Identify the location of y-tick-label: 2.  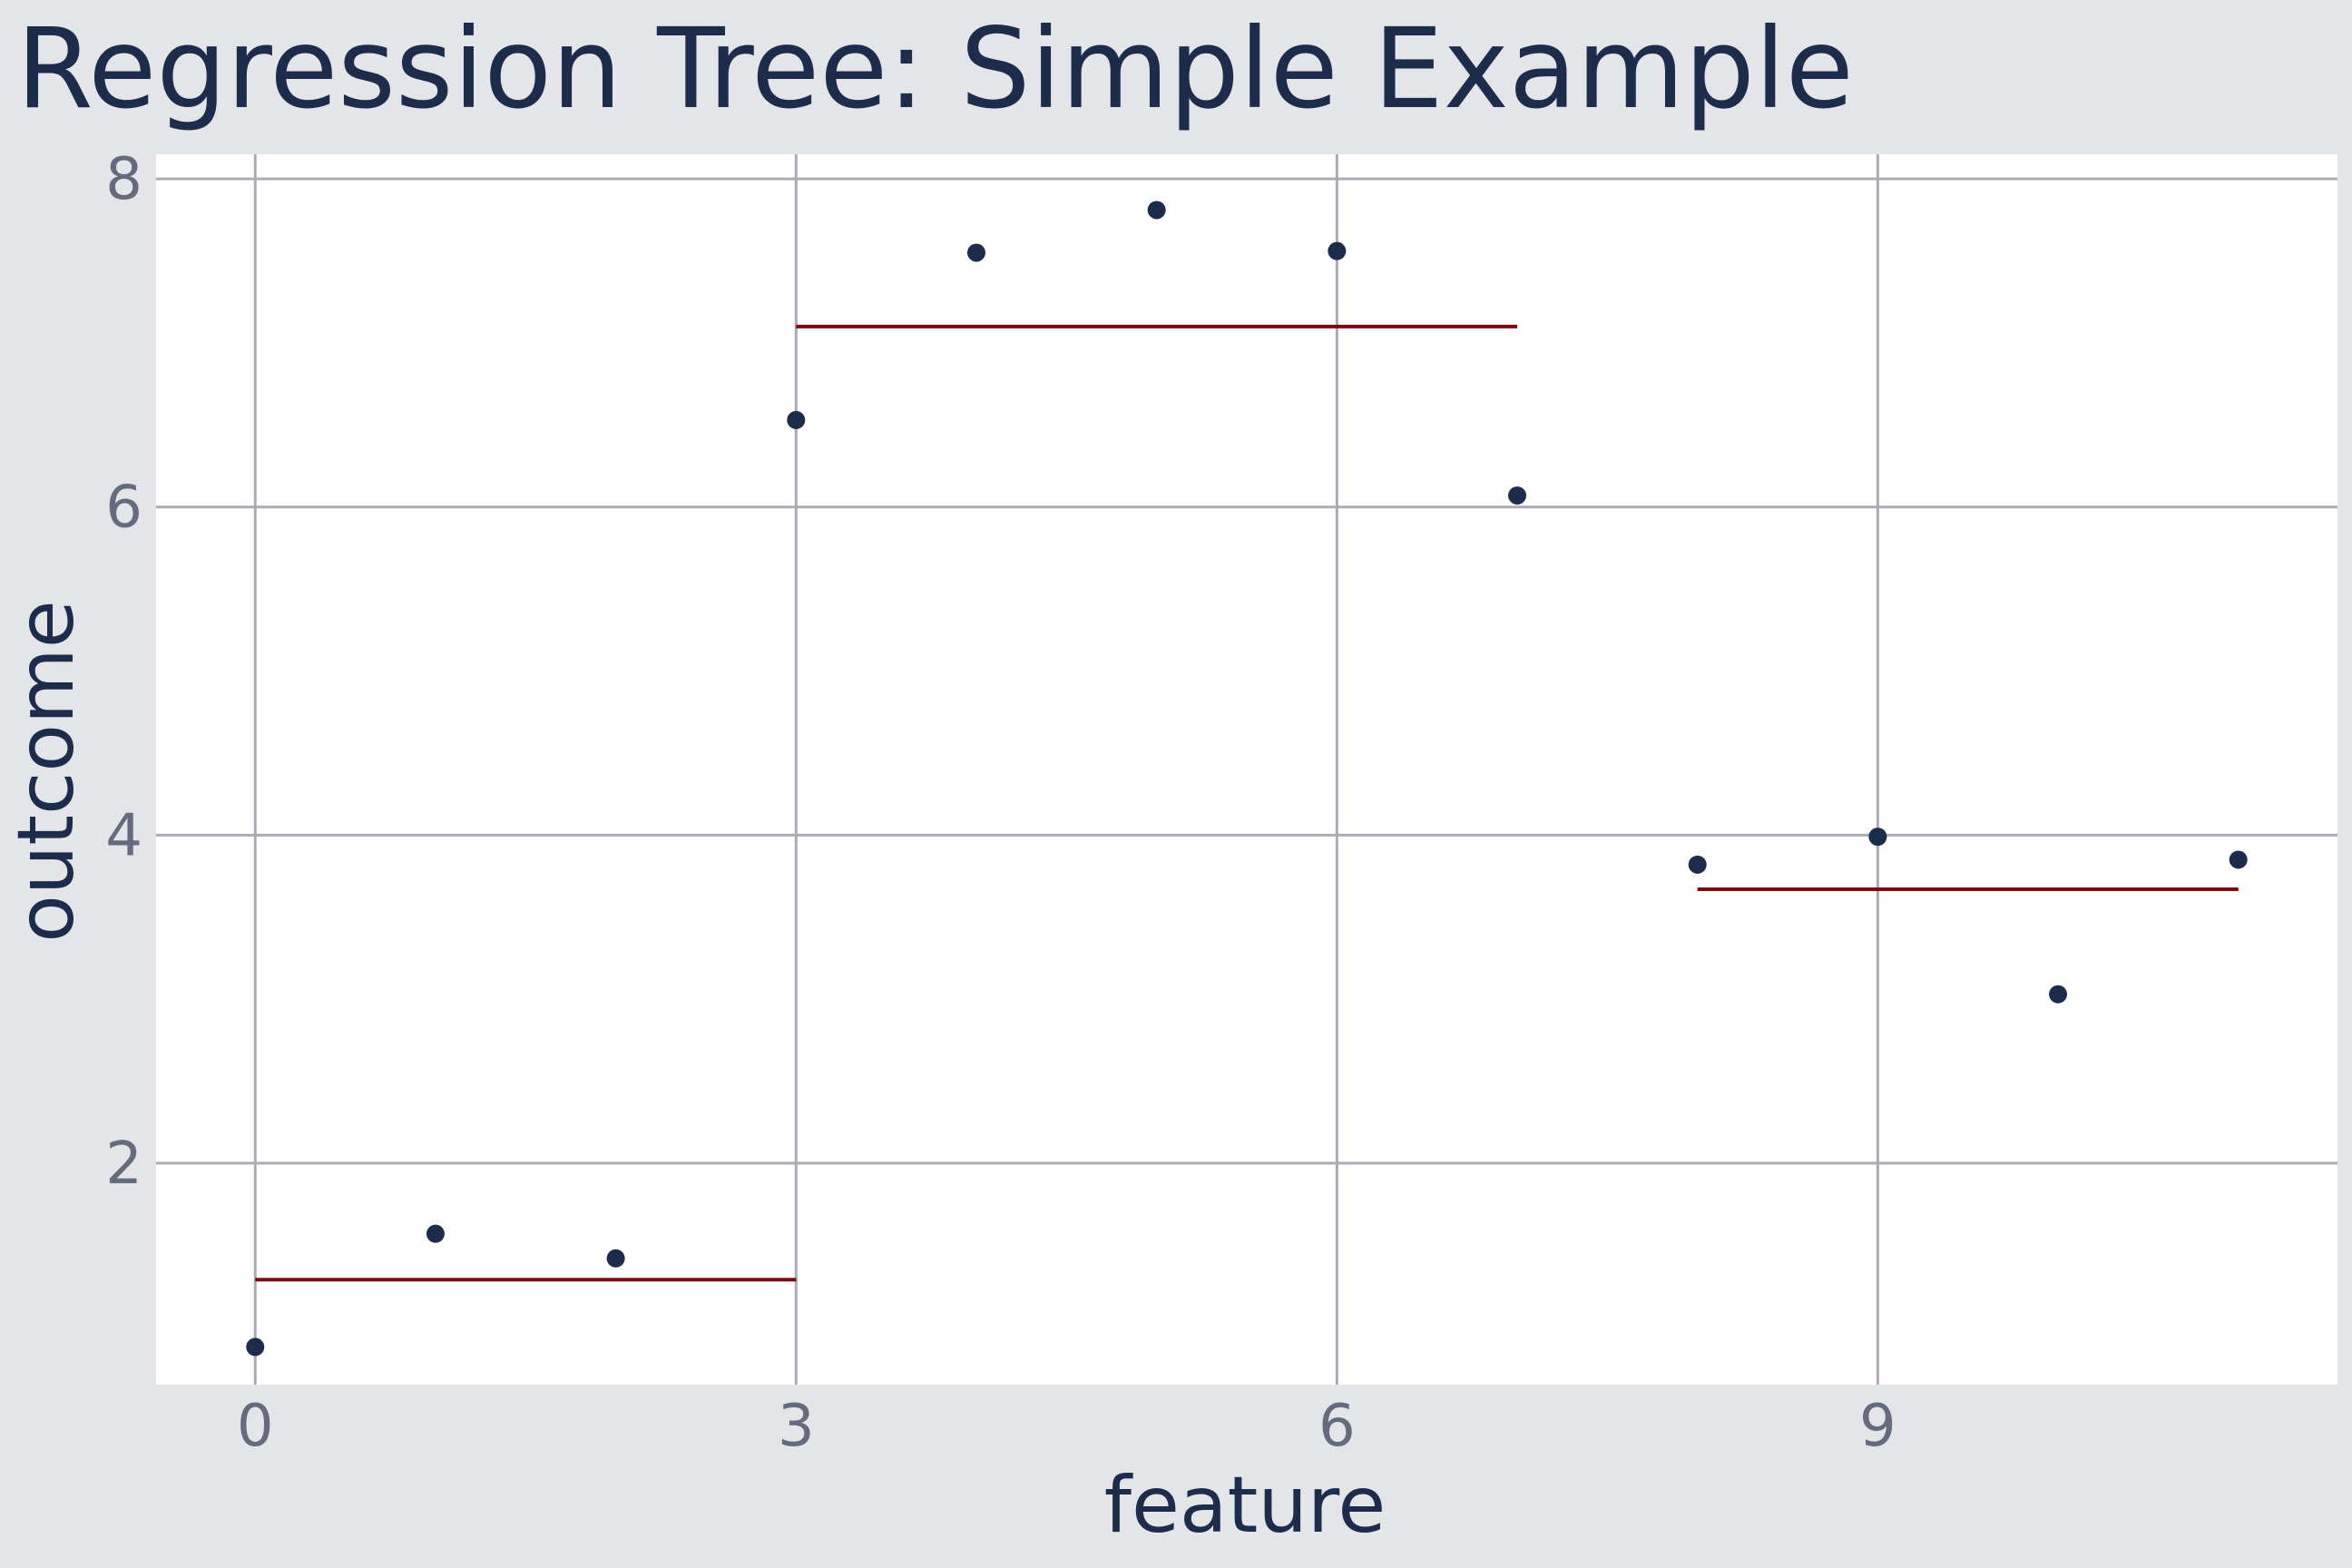
(123, 1164).